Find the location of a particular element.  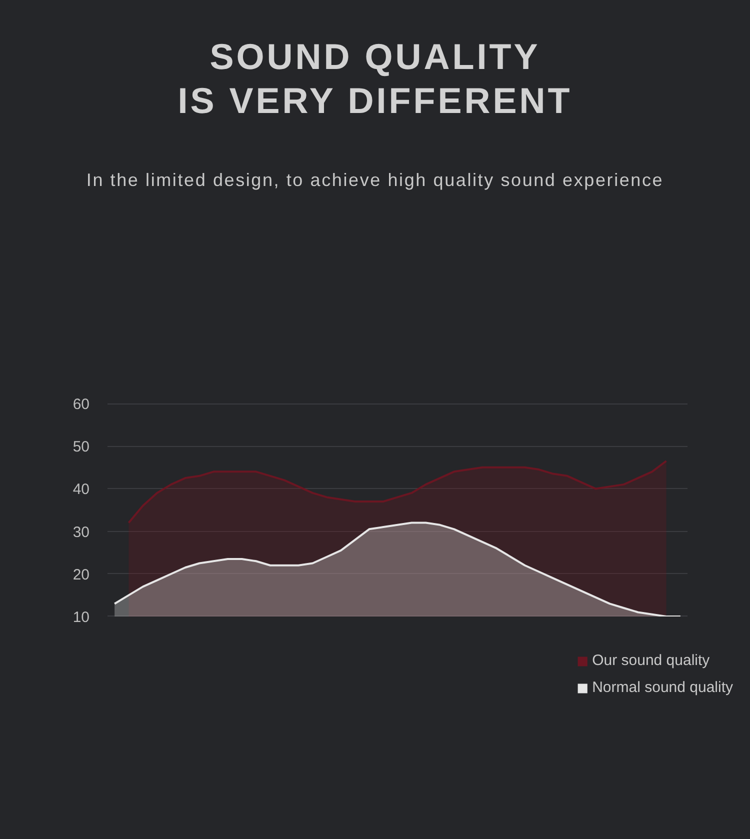

y-tick-label: 10 is located at coordinates (81, 617).